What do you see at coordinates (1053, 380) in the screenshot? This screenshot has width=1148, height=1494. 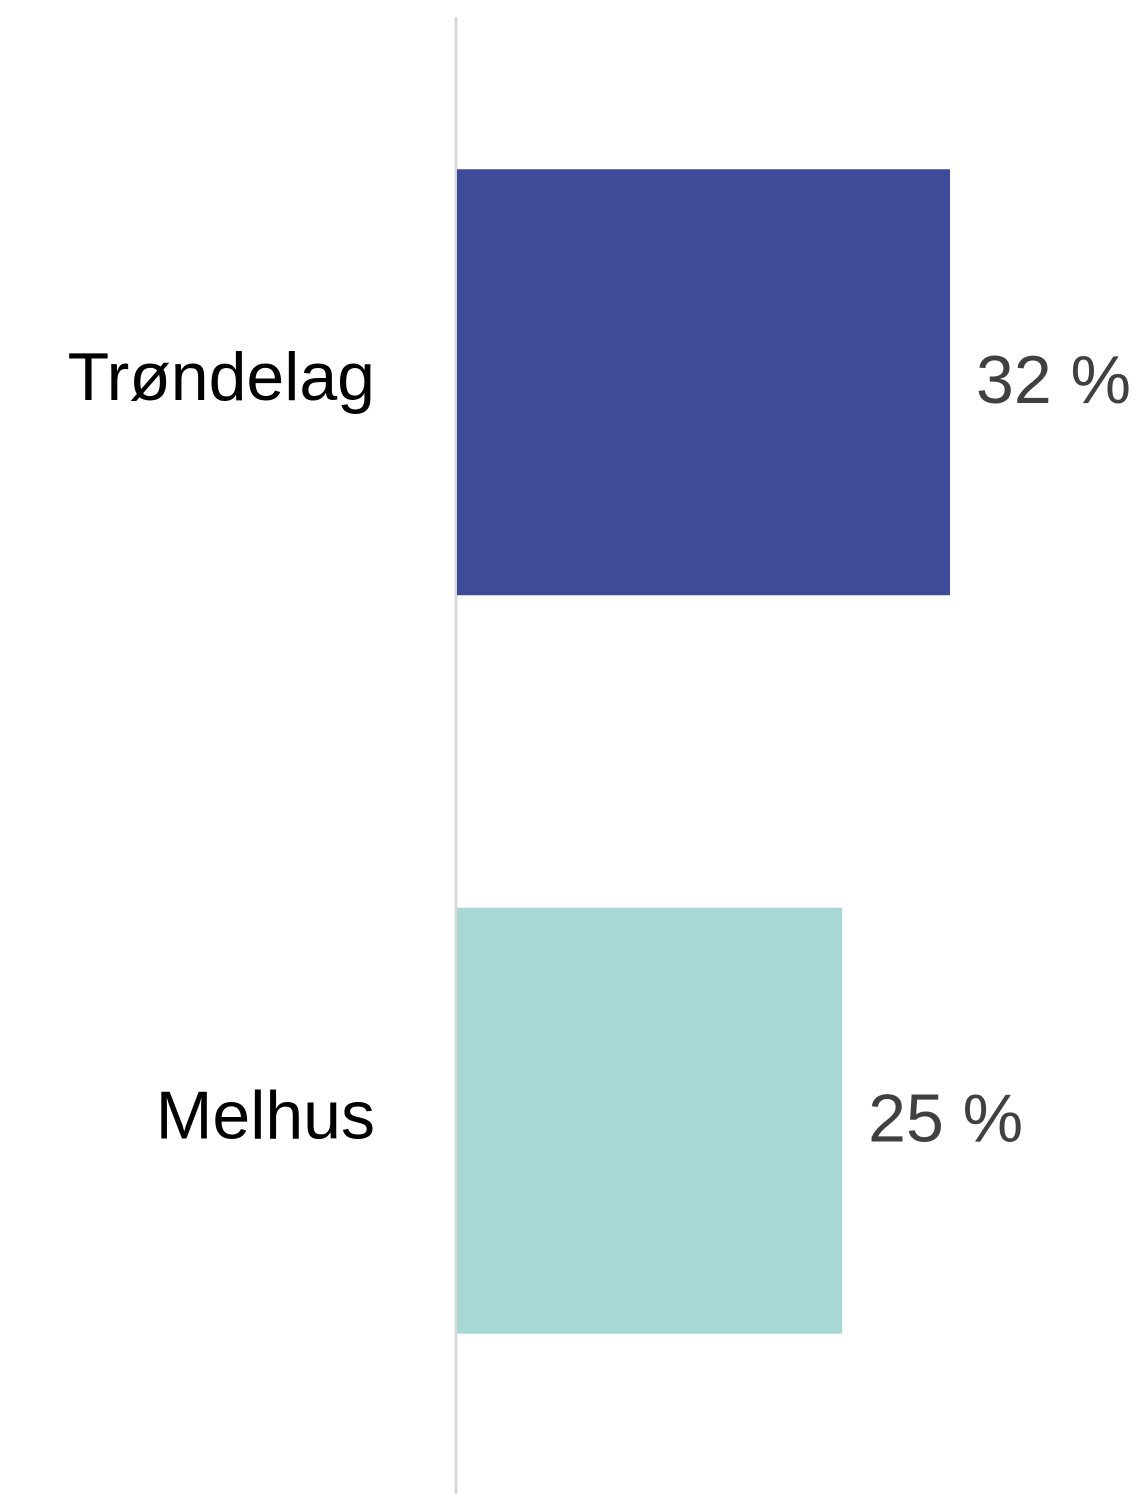 I see `value-label: 32 %` at bounding box center [1053, 380].